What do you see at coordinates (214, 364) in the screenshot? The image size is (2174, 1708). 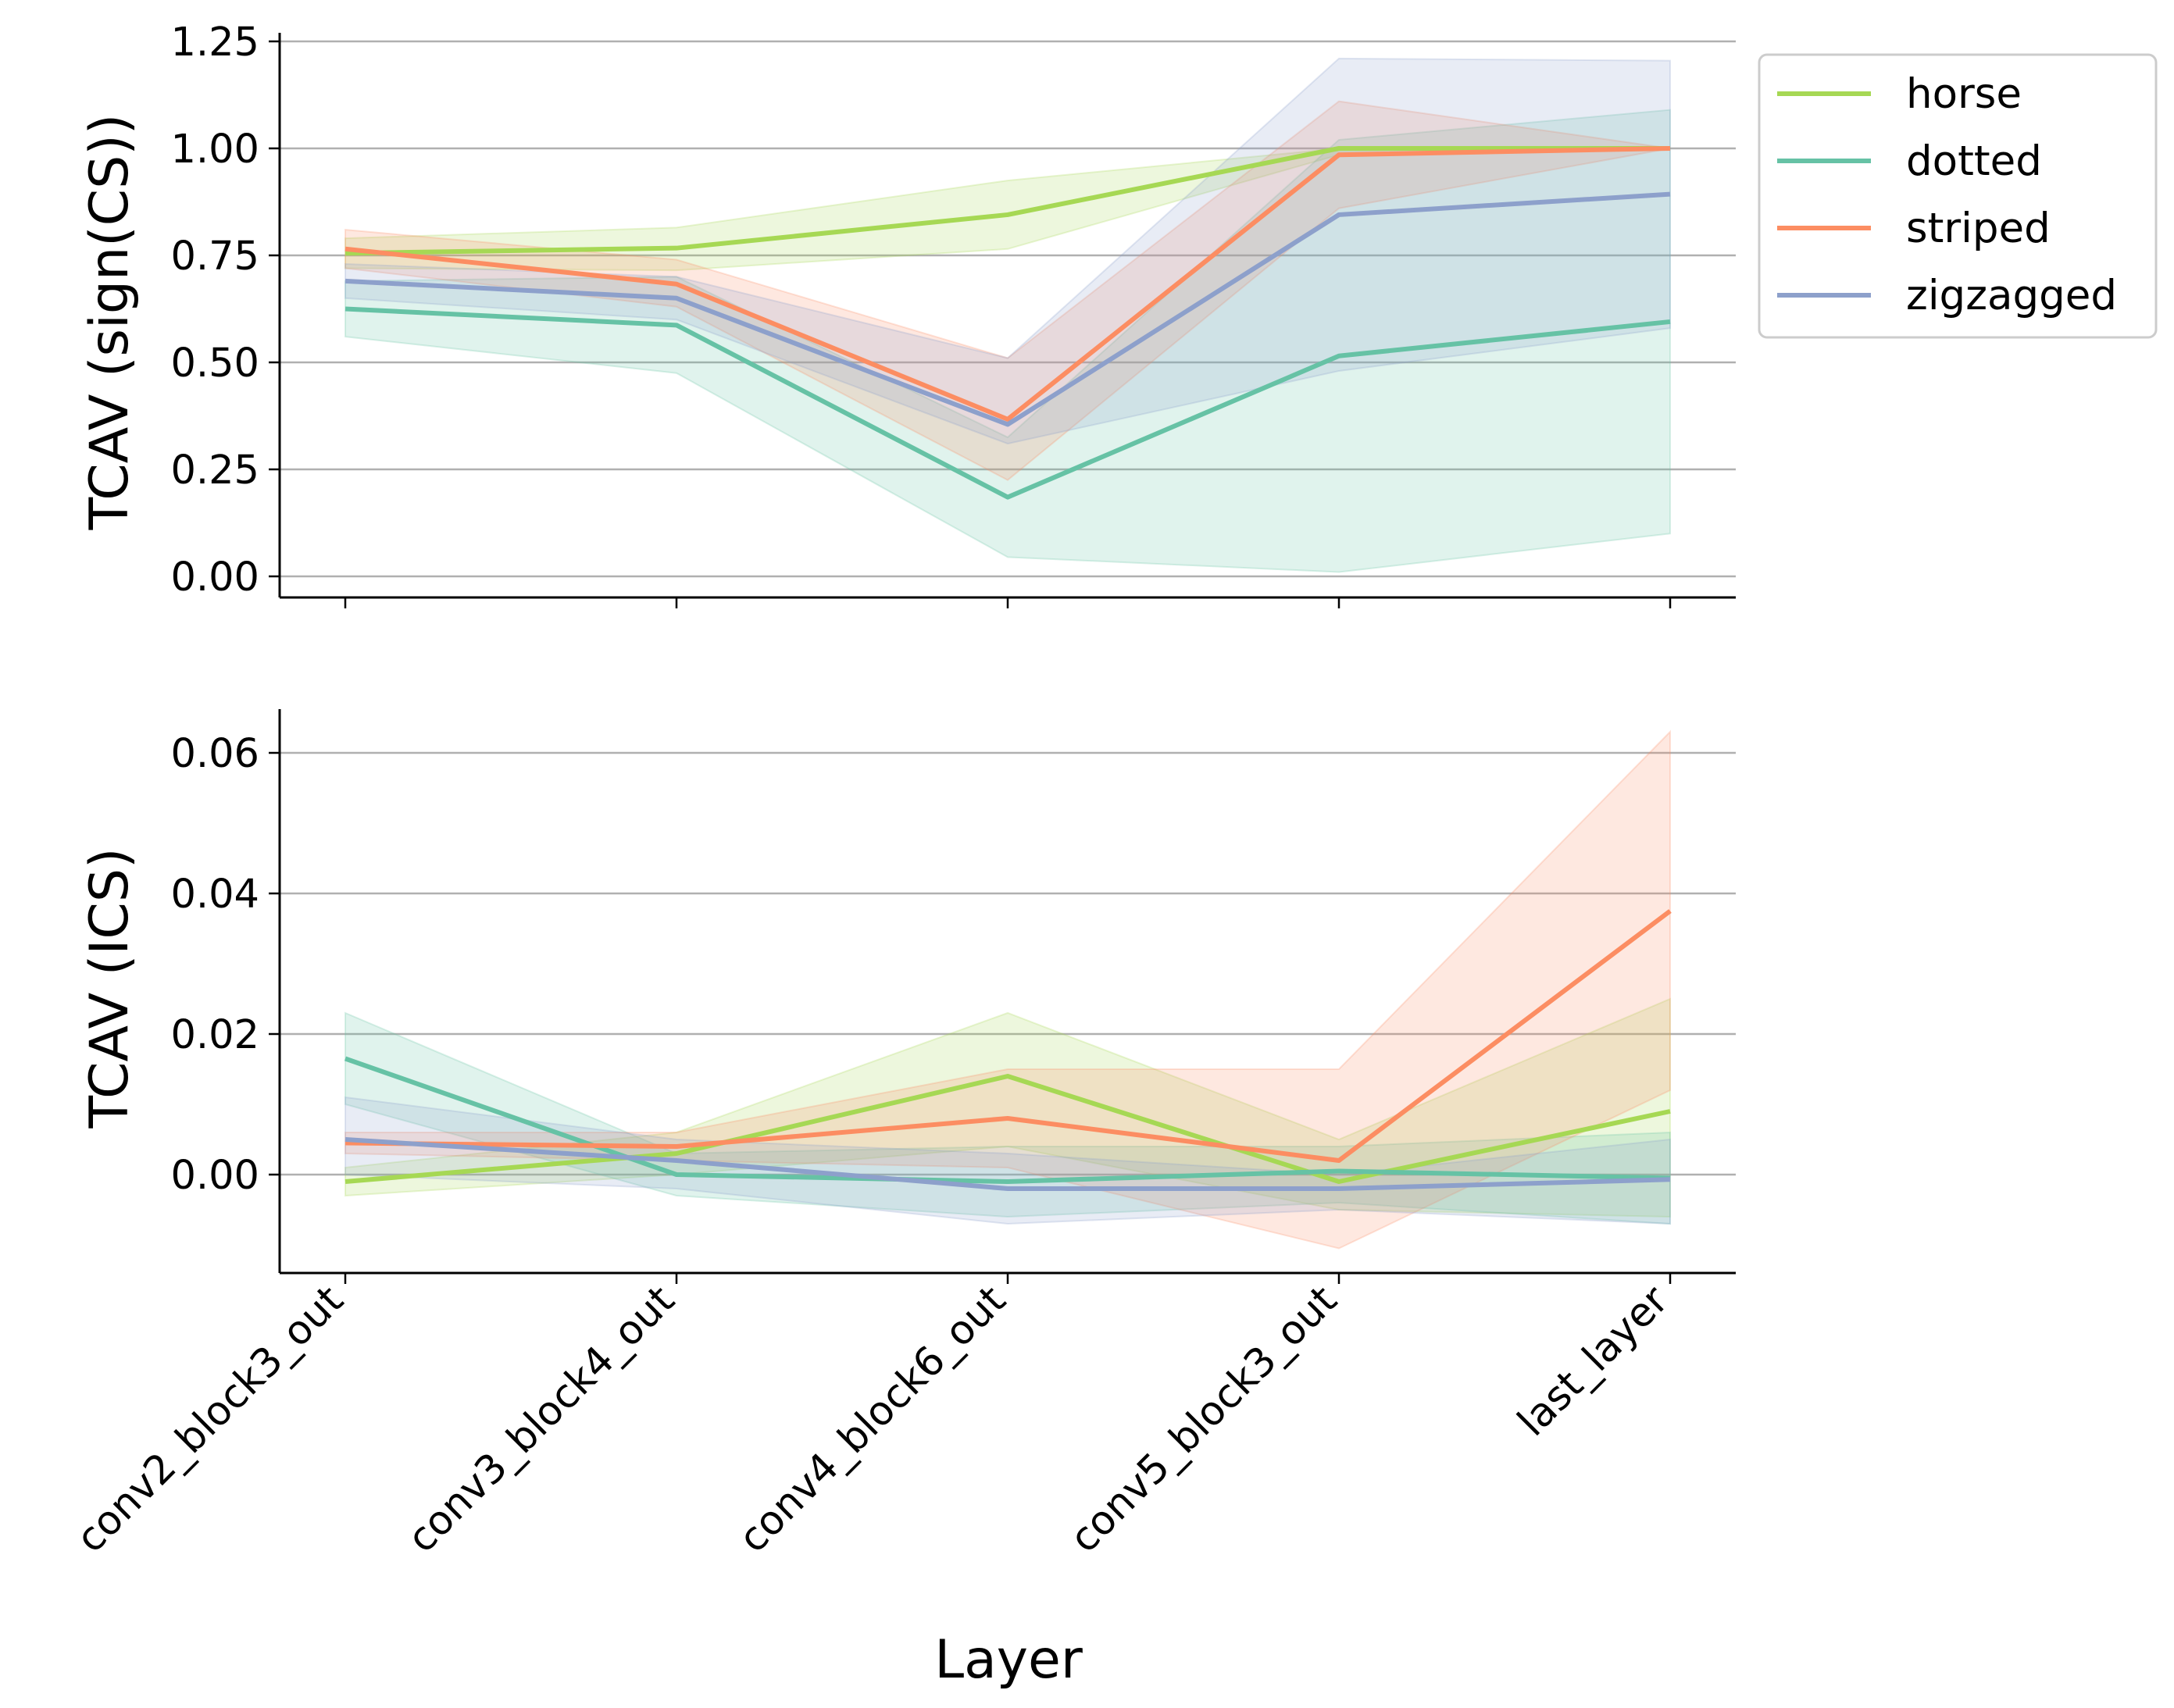 I see `y-tick-label: 0.50` at bounding box center [214, 364].